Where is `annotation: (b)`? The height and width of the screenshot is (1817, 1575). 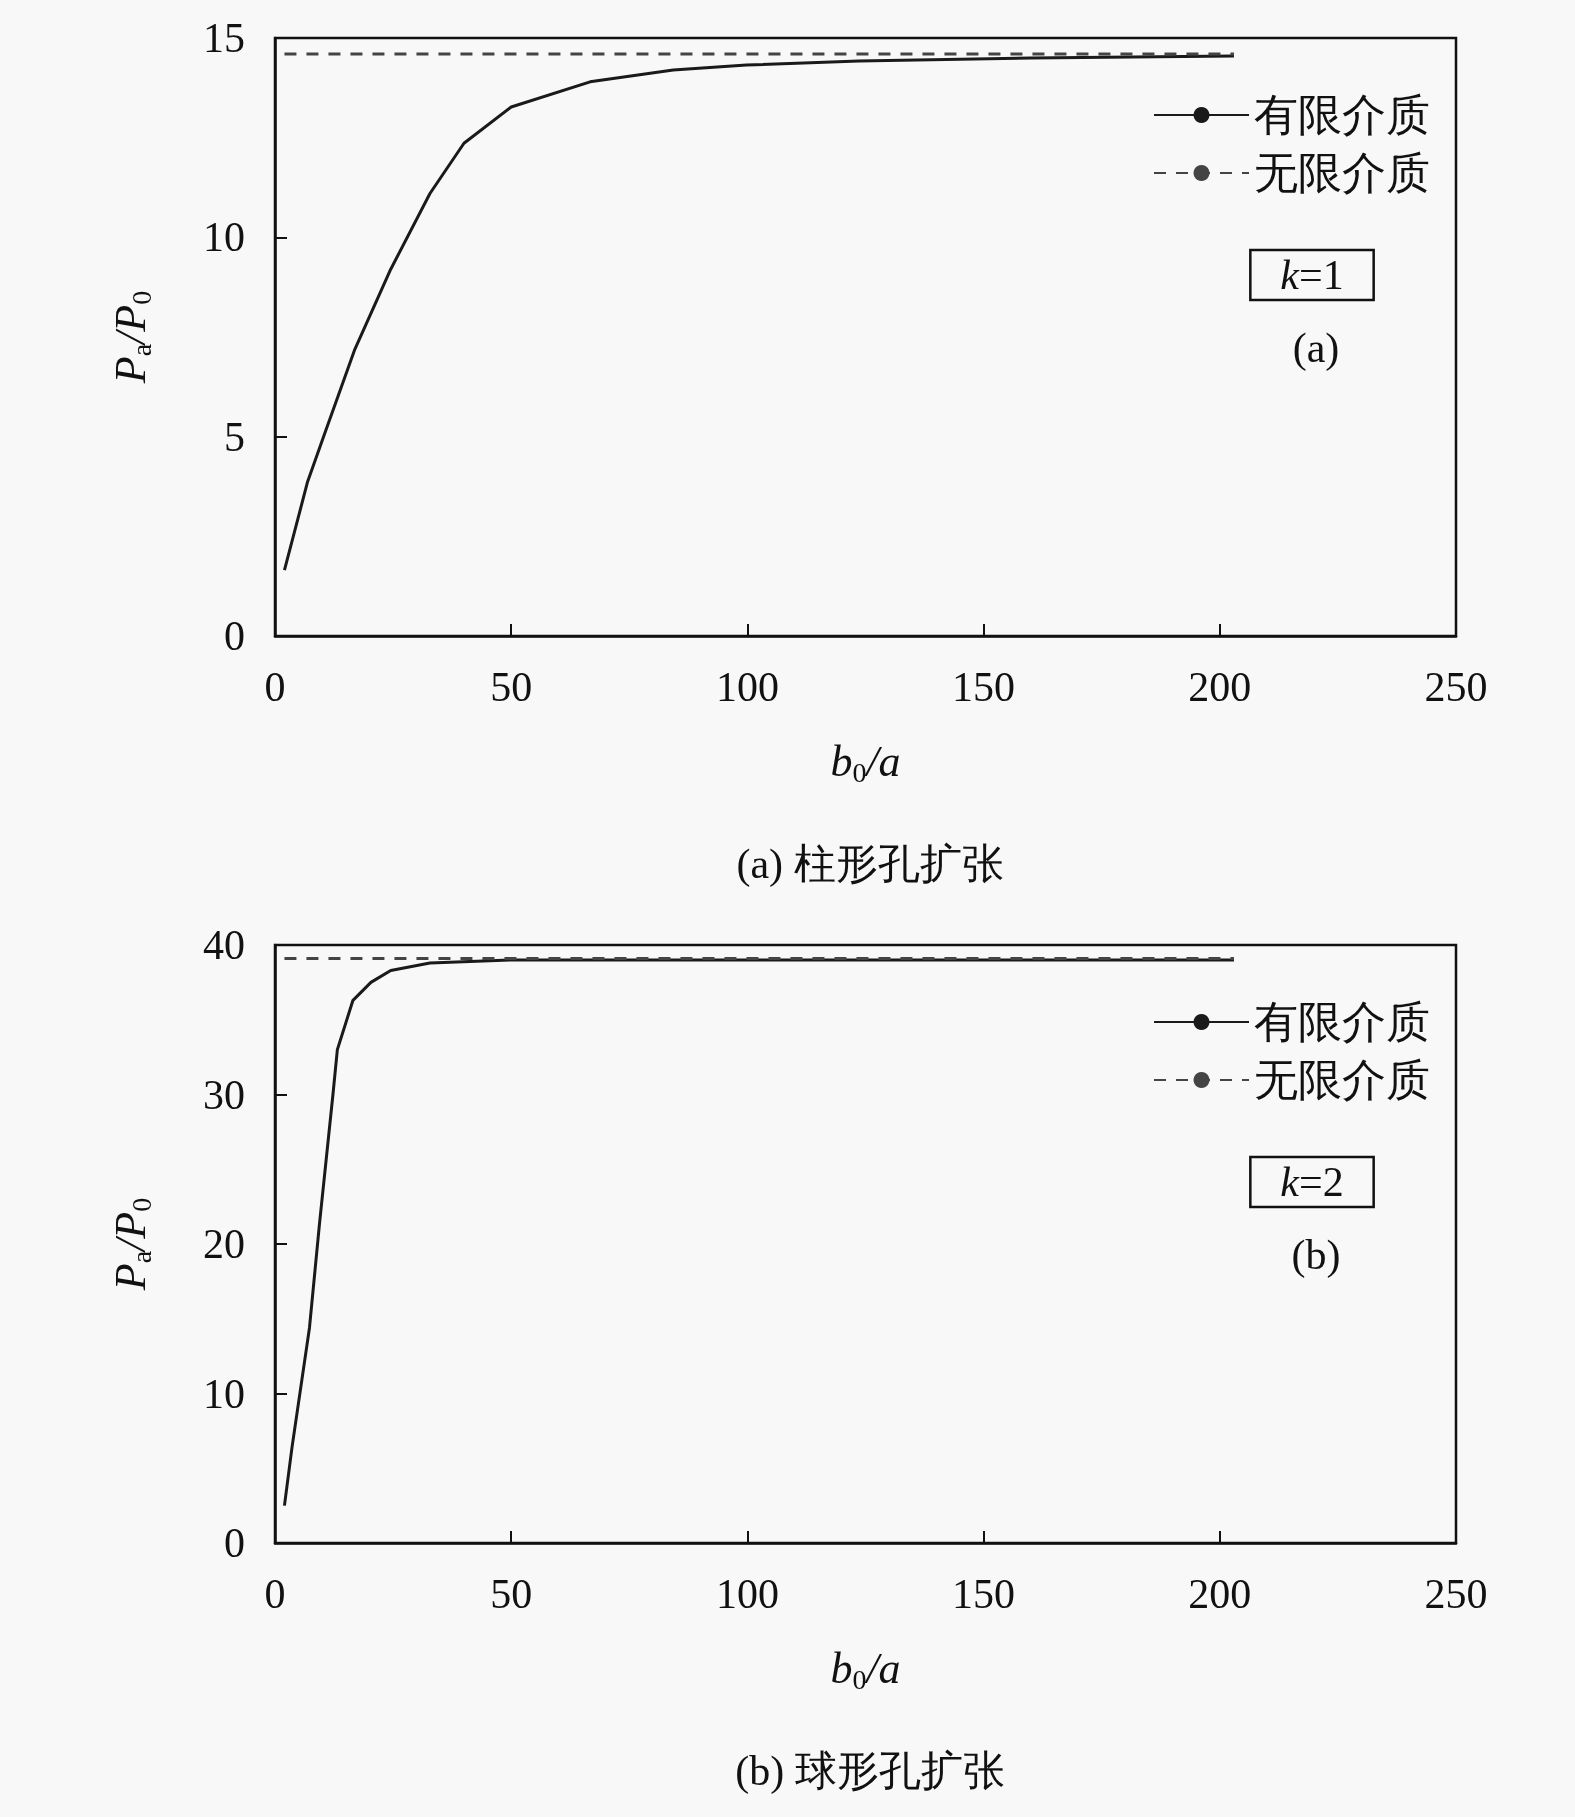
annotation: (b) is located at coordinates (1316, 1255).